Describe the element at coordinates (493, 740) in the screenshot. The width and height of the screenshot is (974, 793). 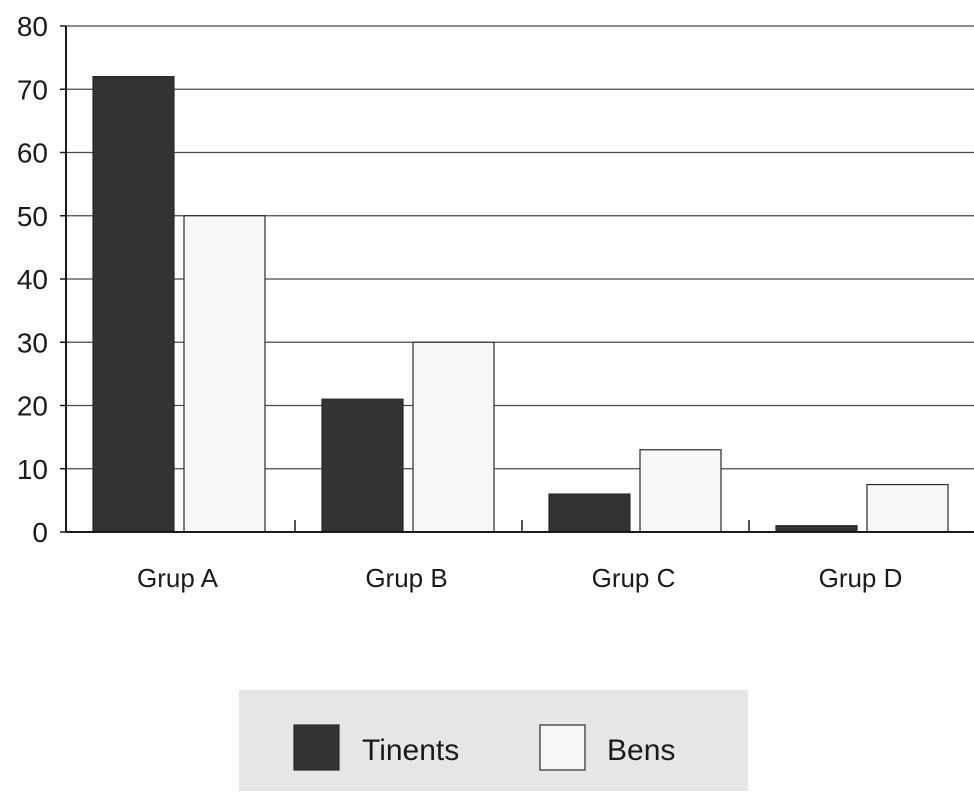
I see `legend: Tinents Bens` at that location.